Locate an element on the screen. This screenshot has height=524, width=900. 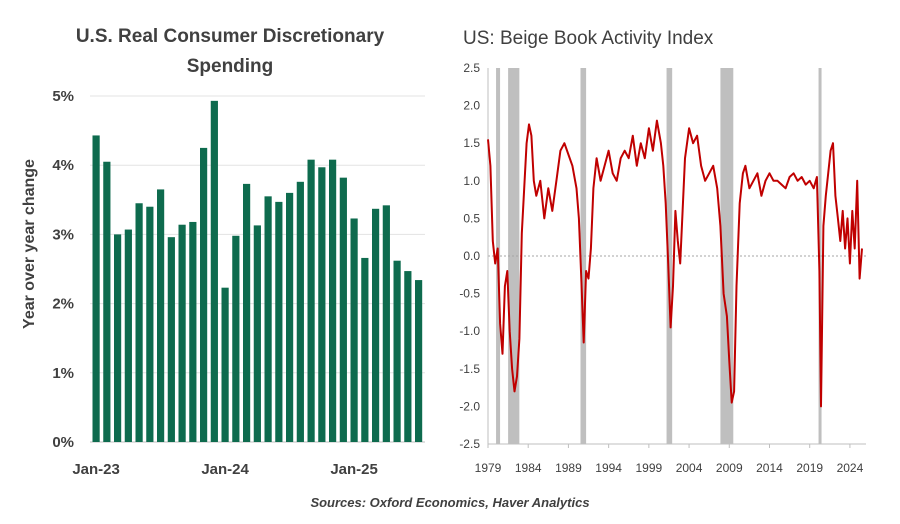
right-ytick-label: 1.5 is located at coordinates (471, 143).